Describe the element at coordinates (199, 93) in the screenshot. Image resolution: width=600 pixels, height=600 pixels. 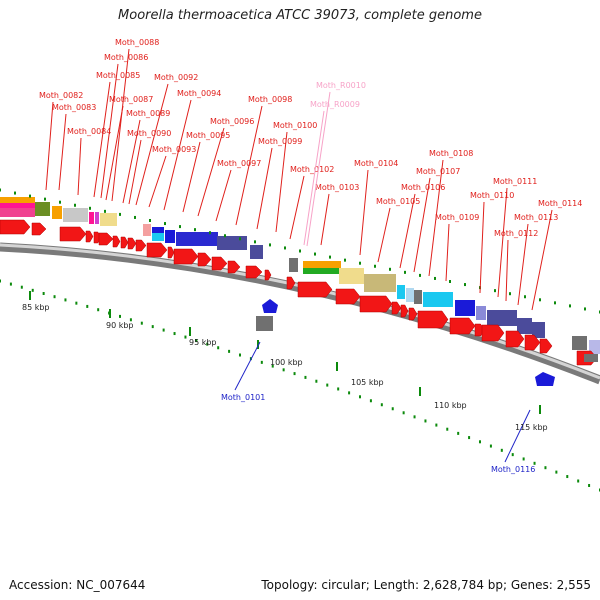
I see `forward-gene-label: Moth_0094` at that location.